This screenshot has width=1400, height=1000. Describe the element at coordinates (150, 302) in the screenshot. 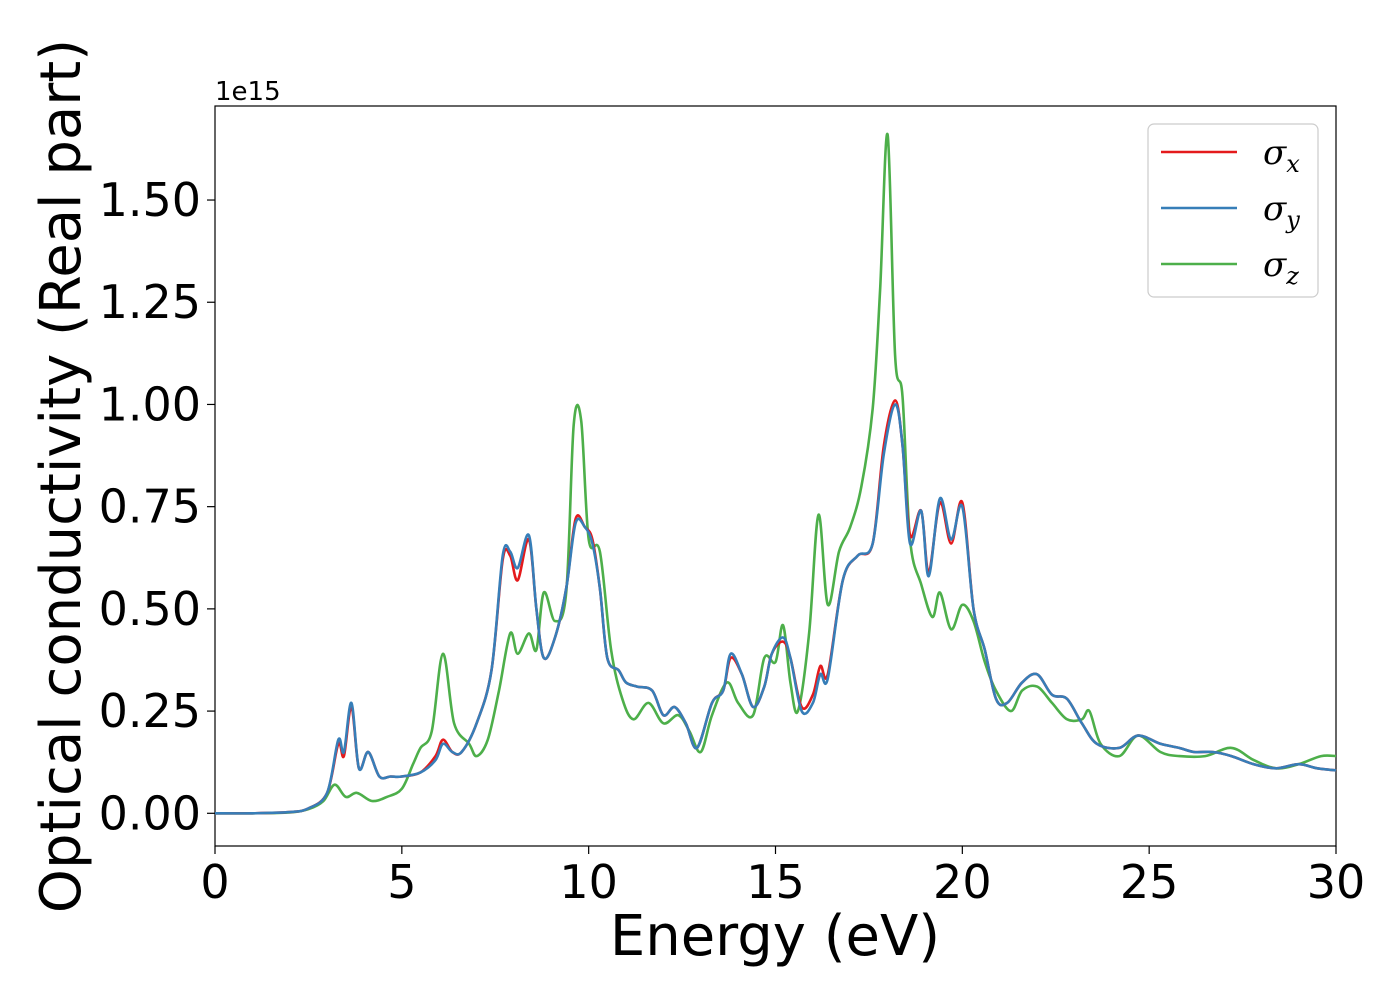

I see `y-tick-label: 1.25` at that location.